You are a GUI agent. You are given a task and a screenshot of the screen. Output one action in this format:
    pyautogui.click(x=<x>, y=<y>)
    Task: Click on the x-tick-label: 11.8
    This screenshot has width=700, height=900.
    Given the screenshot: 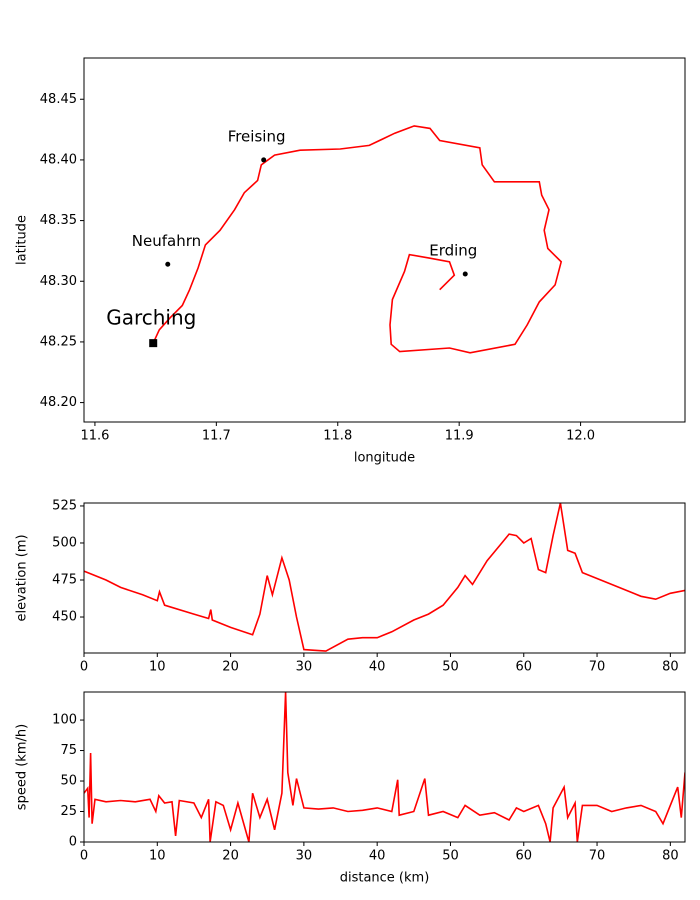 What is the action you would take?
    pyautogui.click(x=337, y=436)
    